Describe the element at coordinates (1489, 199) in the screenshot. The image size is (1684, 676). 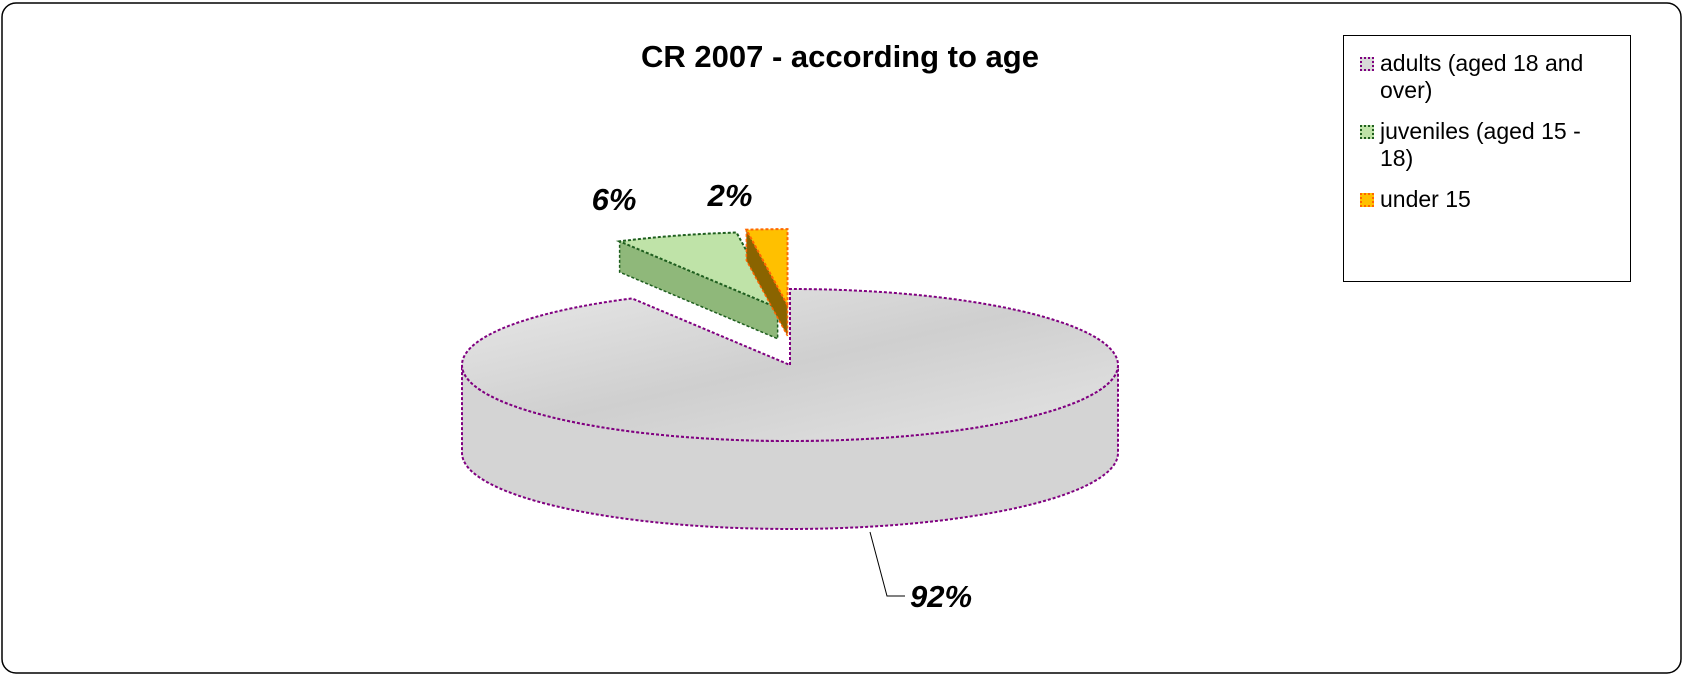
I see `legend-entry: under 15` at that location.